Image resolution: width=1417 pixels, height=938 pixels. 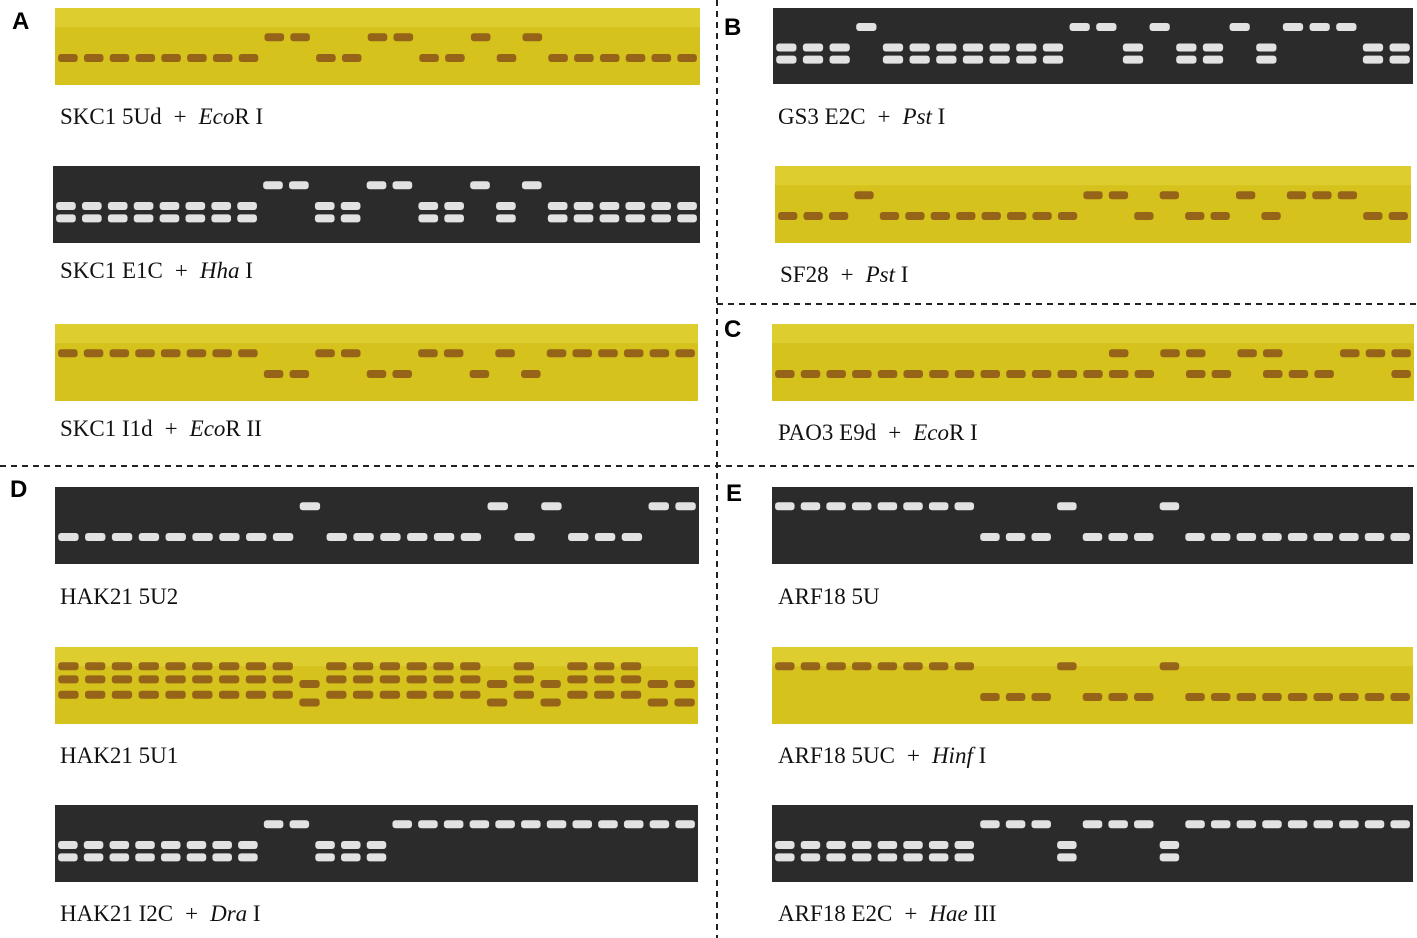 I want to click on gel-shade, so click(x=1093, y=334).